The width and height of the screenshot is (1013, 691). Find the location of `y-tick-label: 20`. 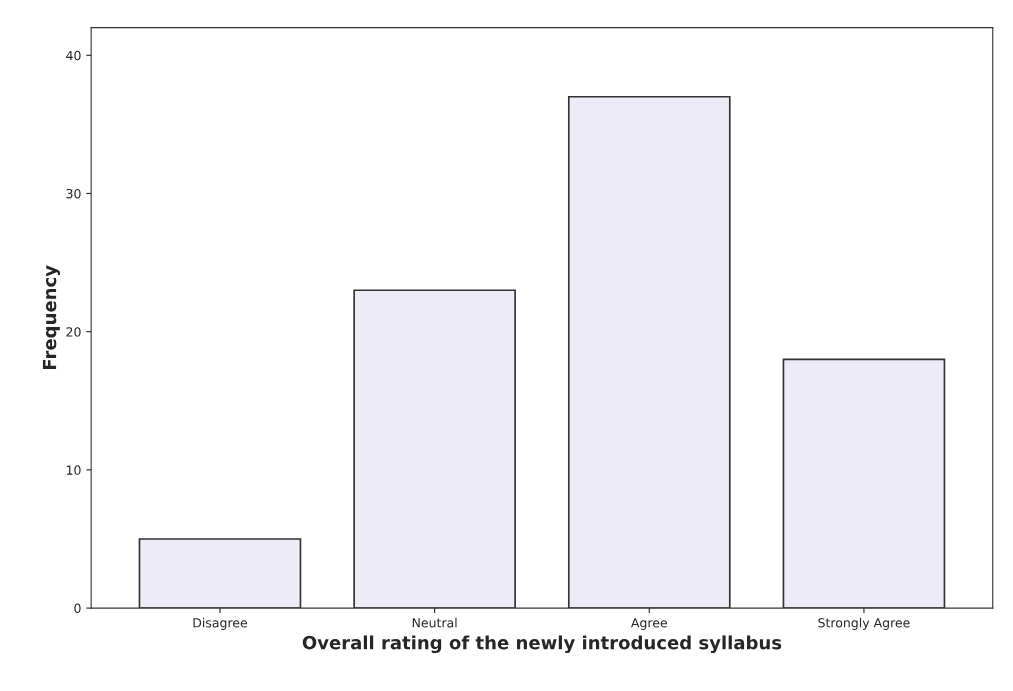

y-tick-label: 20 is located at coordinates (73, 332).